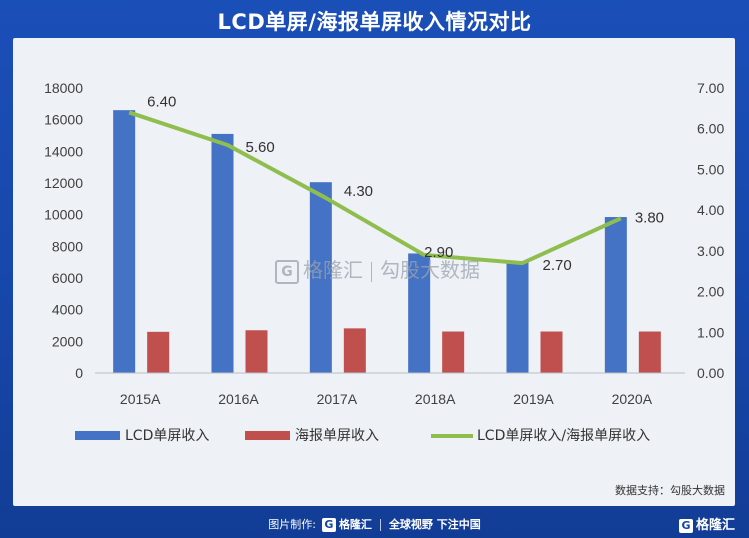  I want to click on footer-slogan: 全球视野 下注中国, so click(434, 524).